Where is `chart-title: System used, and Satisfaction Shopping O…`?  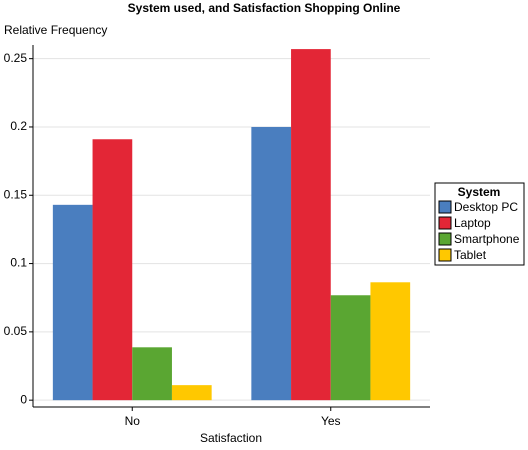
chart-title: System used, and Satisfaction Shopping O… is located at coordinates (264, 8).